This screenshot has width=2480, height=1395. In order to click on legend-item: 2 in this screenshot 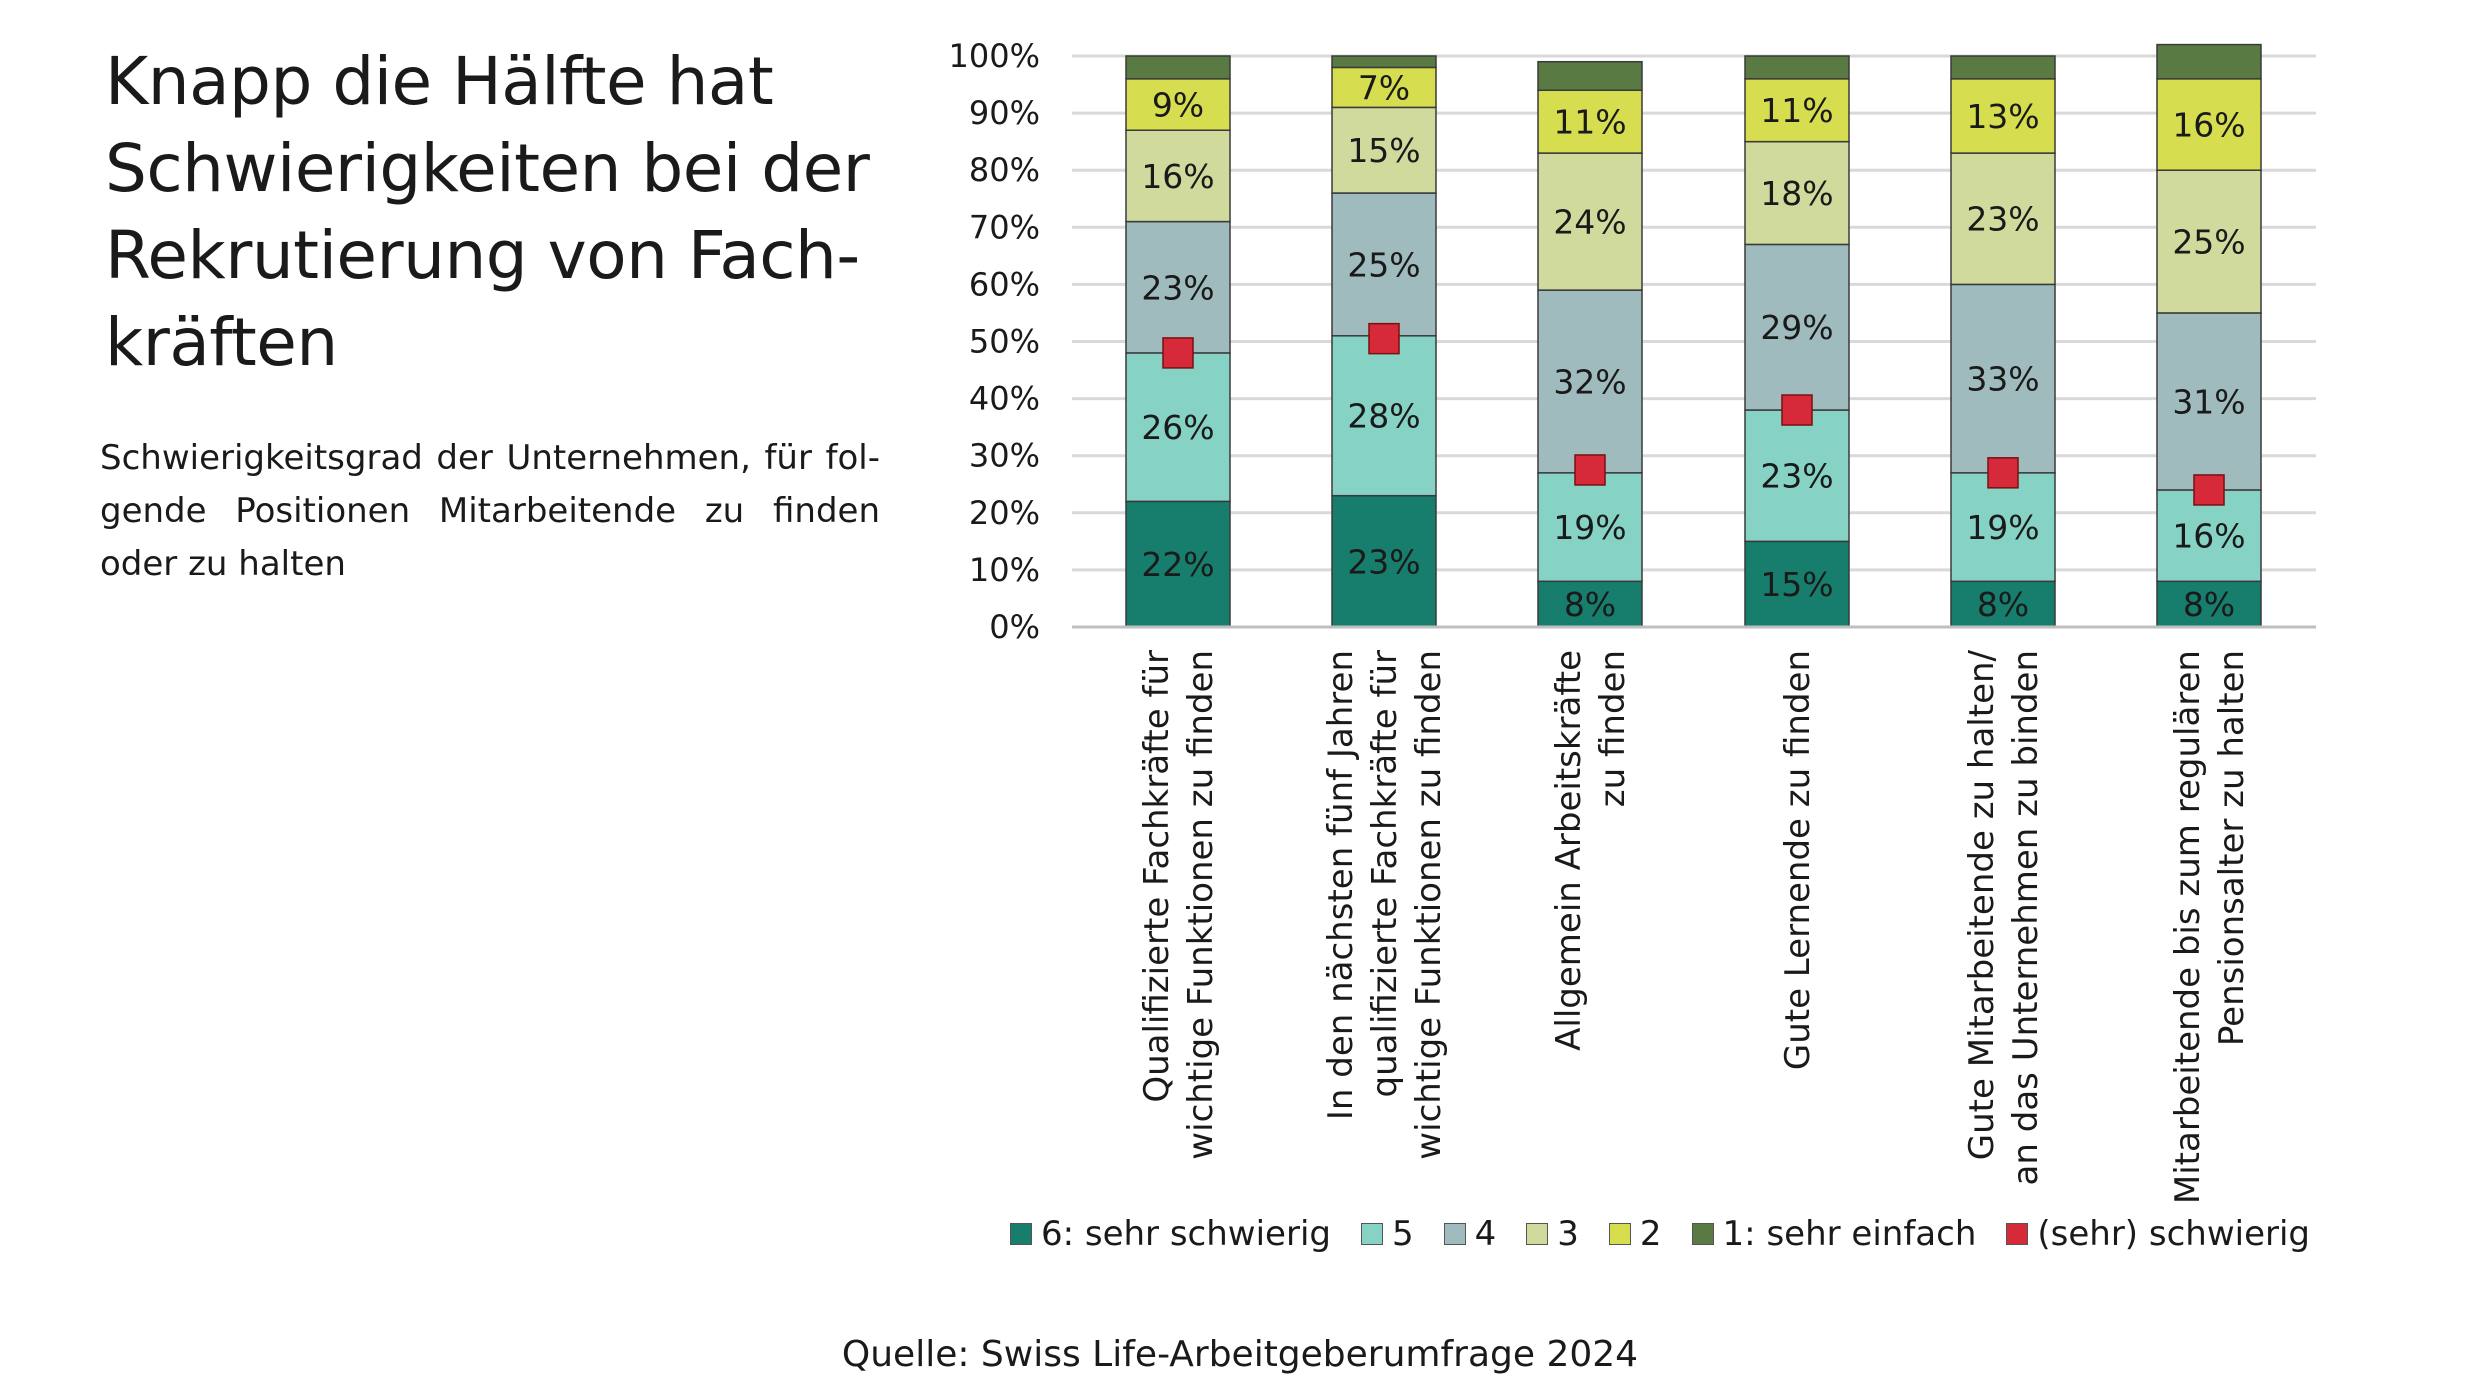, I will do `click(1635, 1234)`.